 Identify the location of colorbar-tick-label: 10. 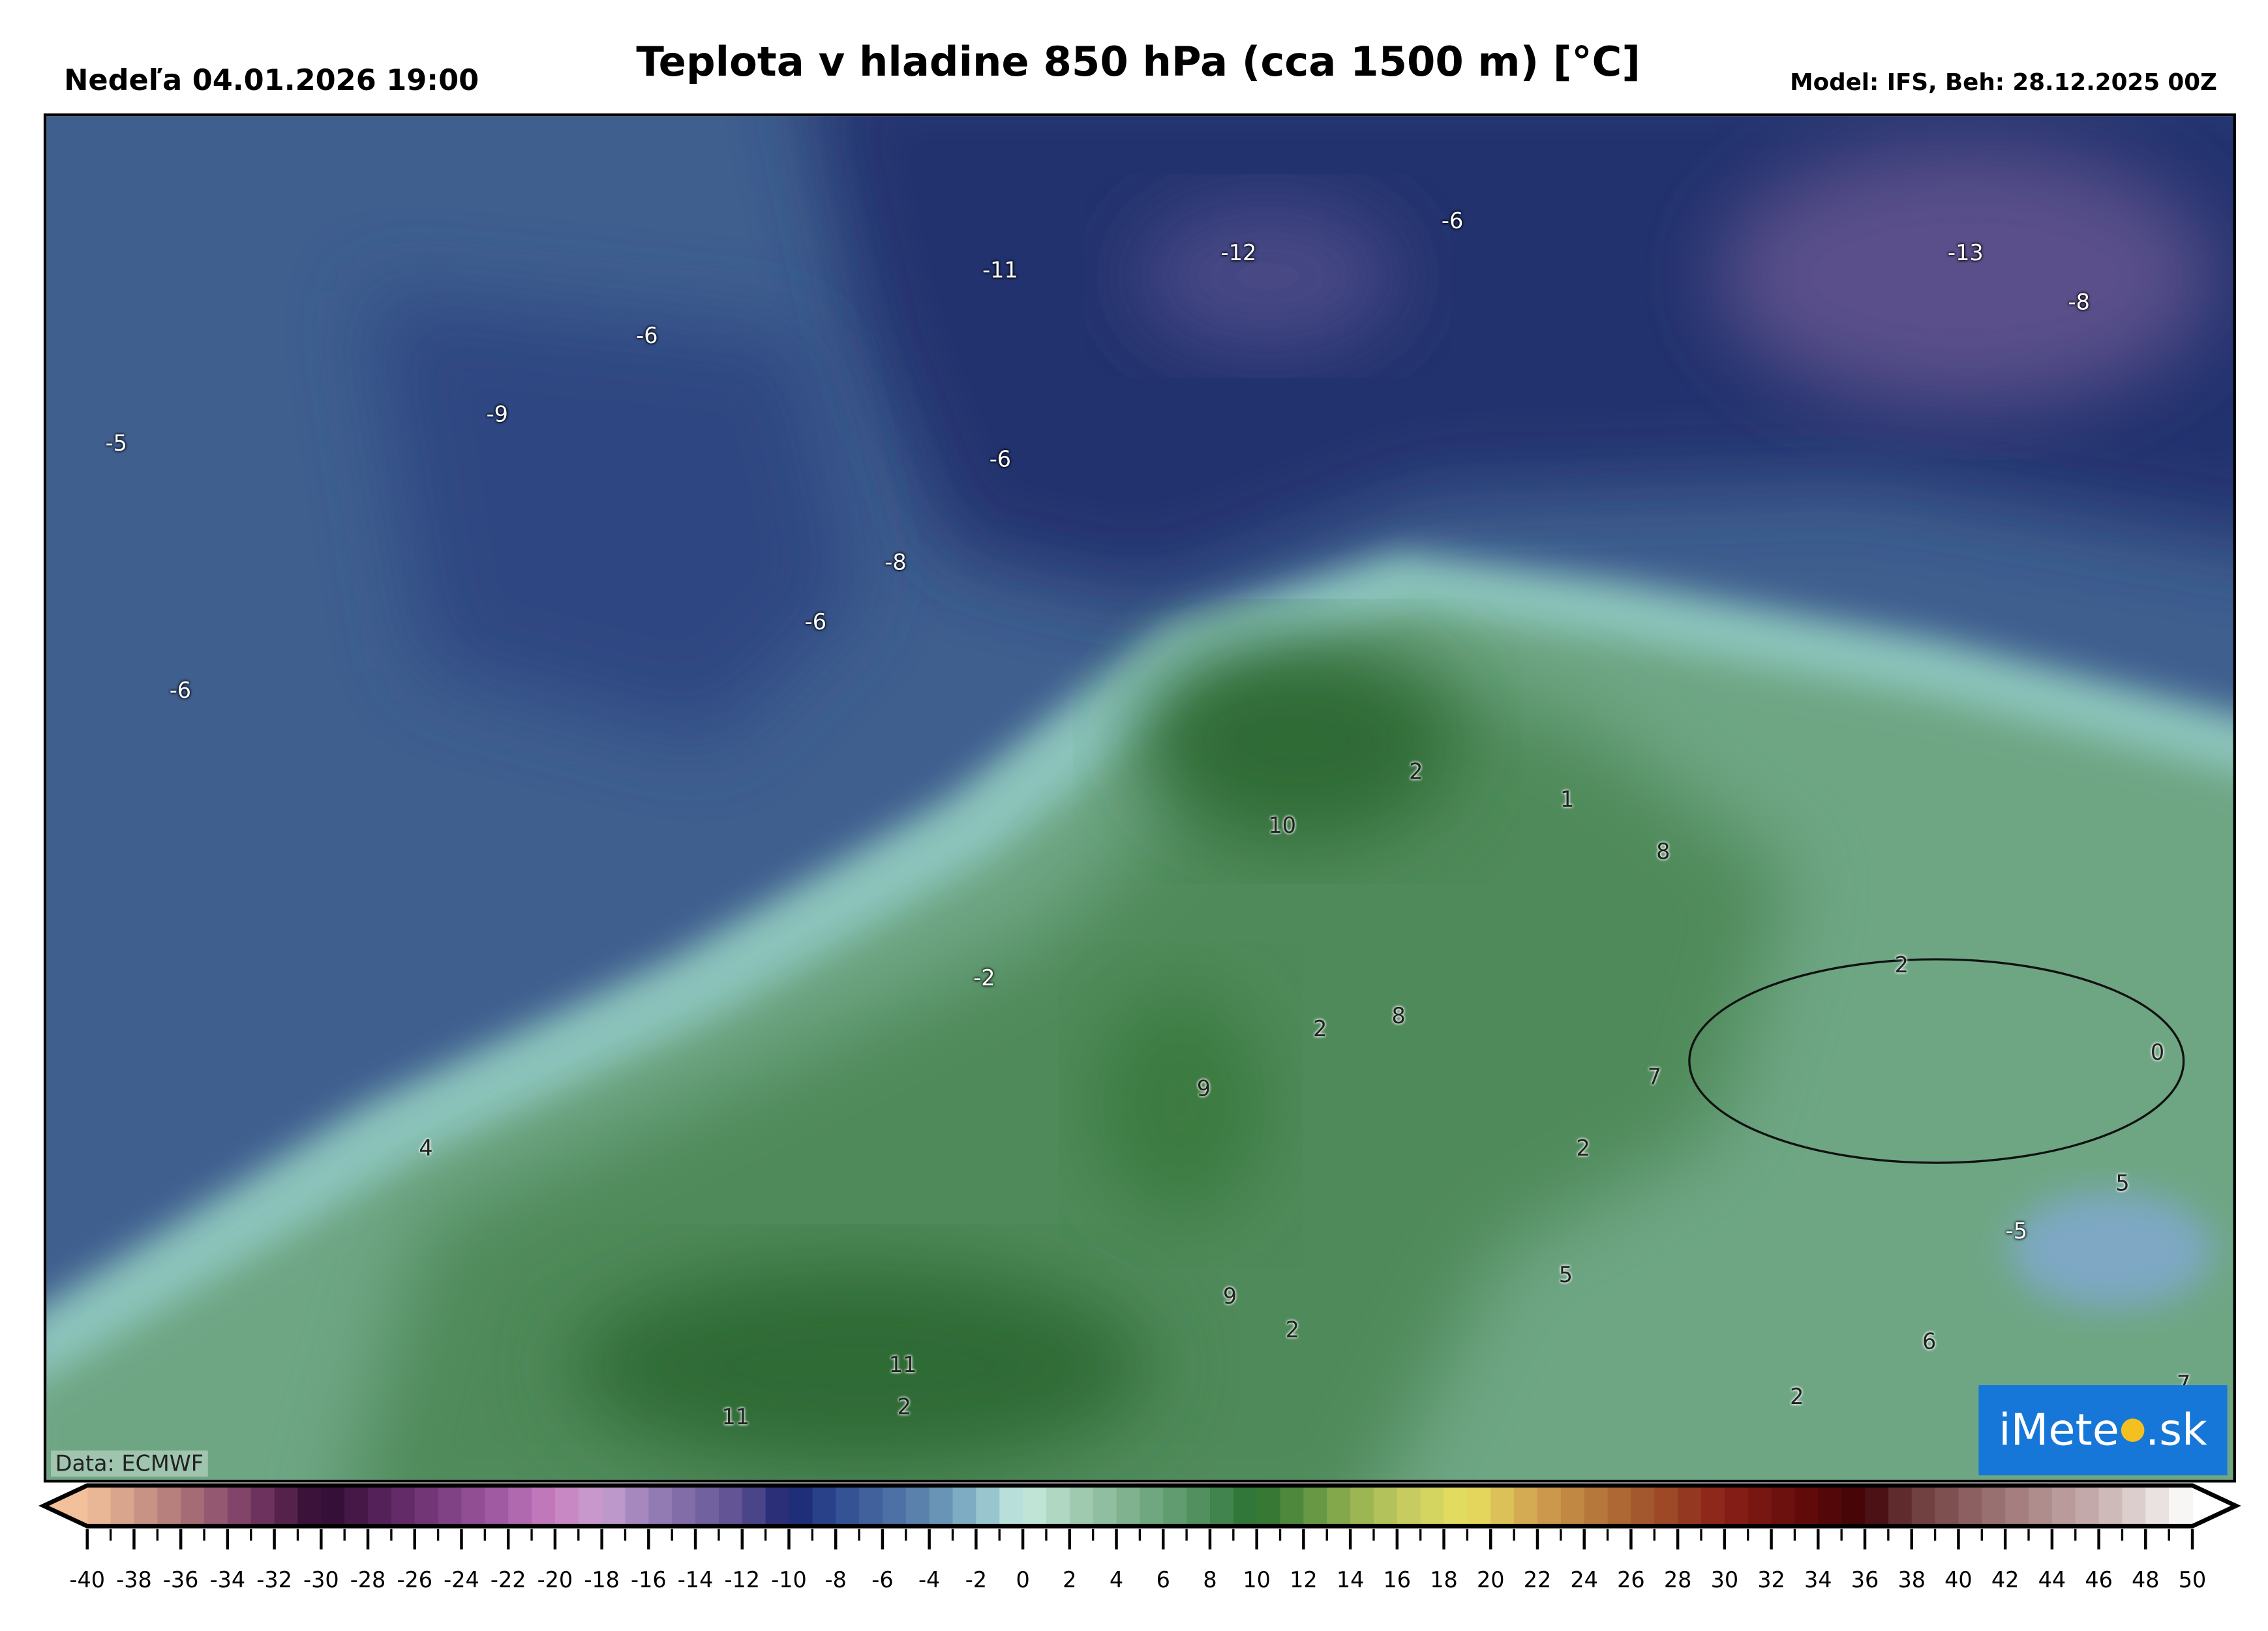
(1257, 1580).